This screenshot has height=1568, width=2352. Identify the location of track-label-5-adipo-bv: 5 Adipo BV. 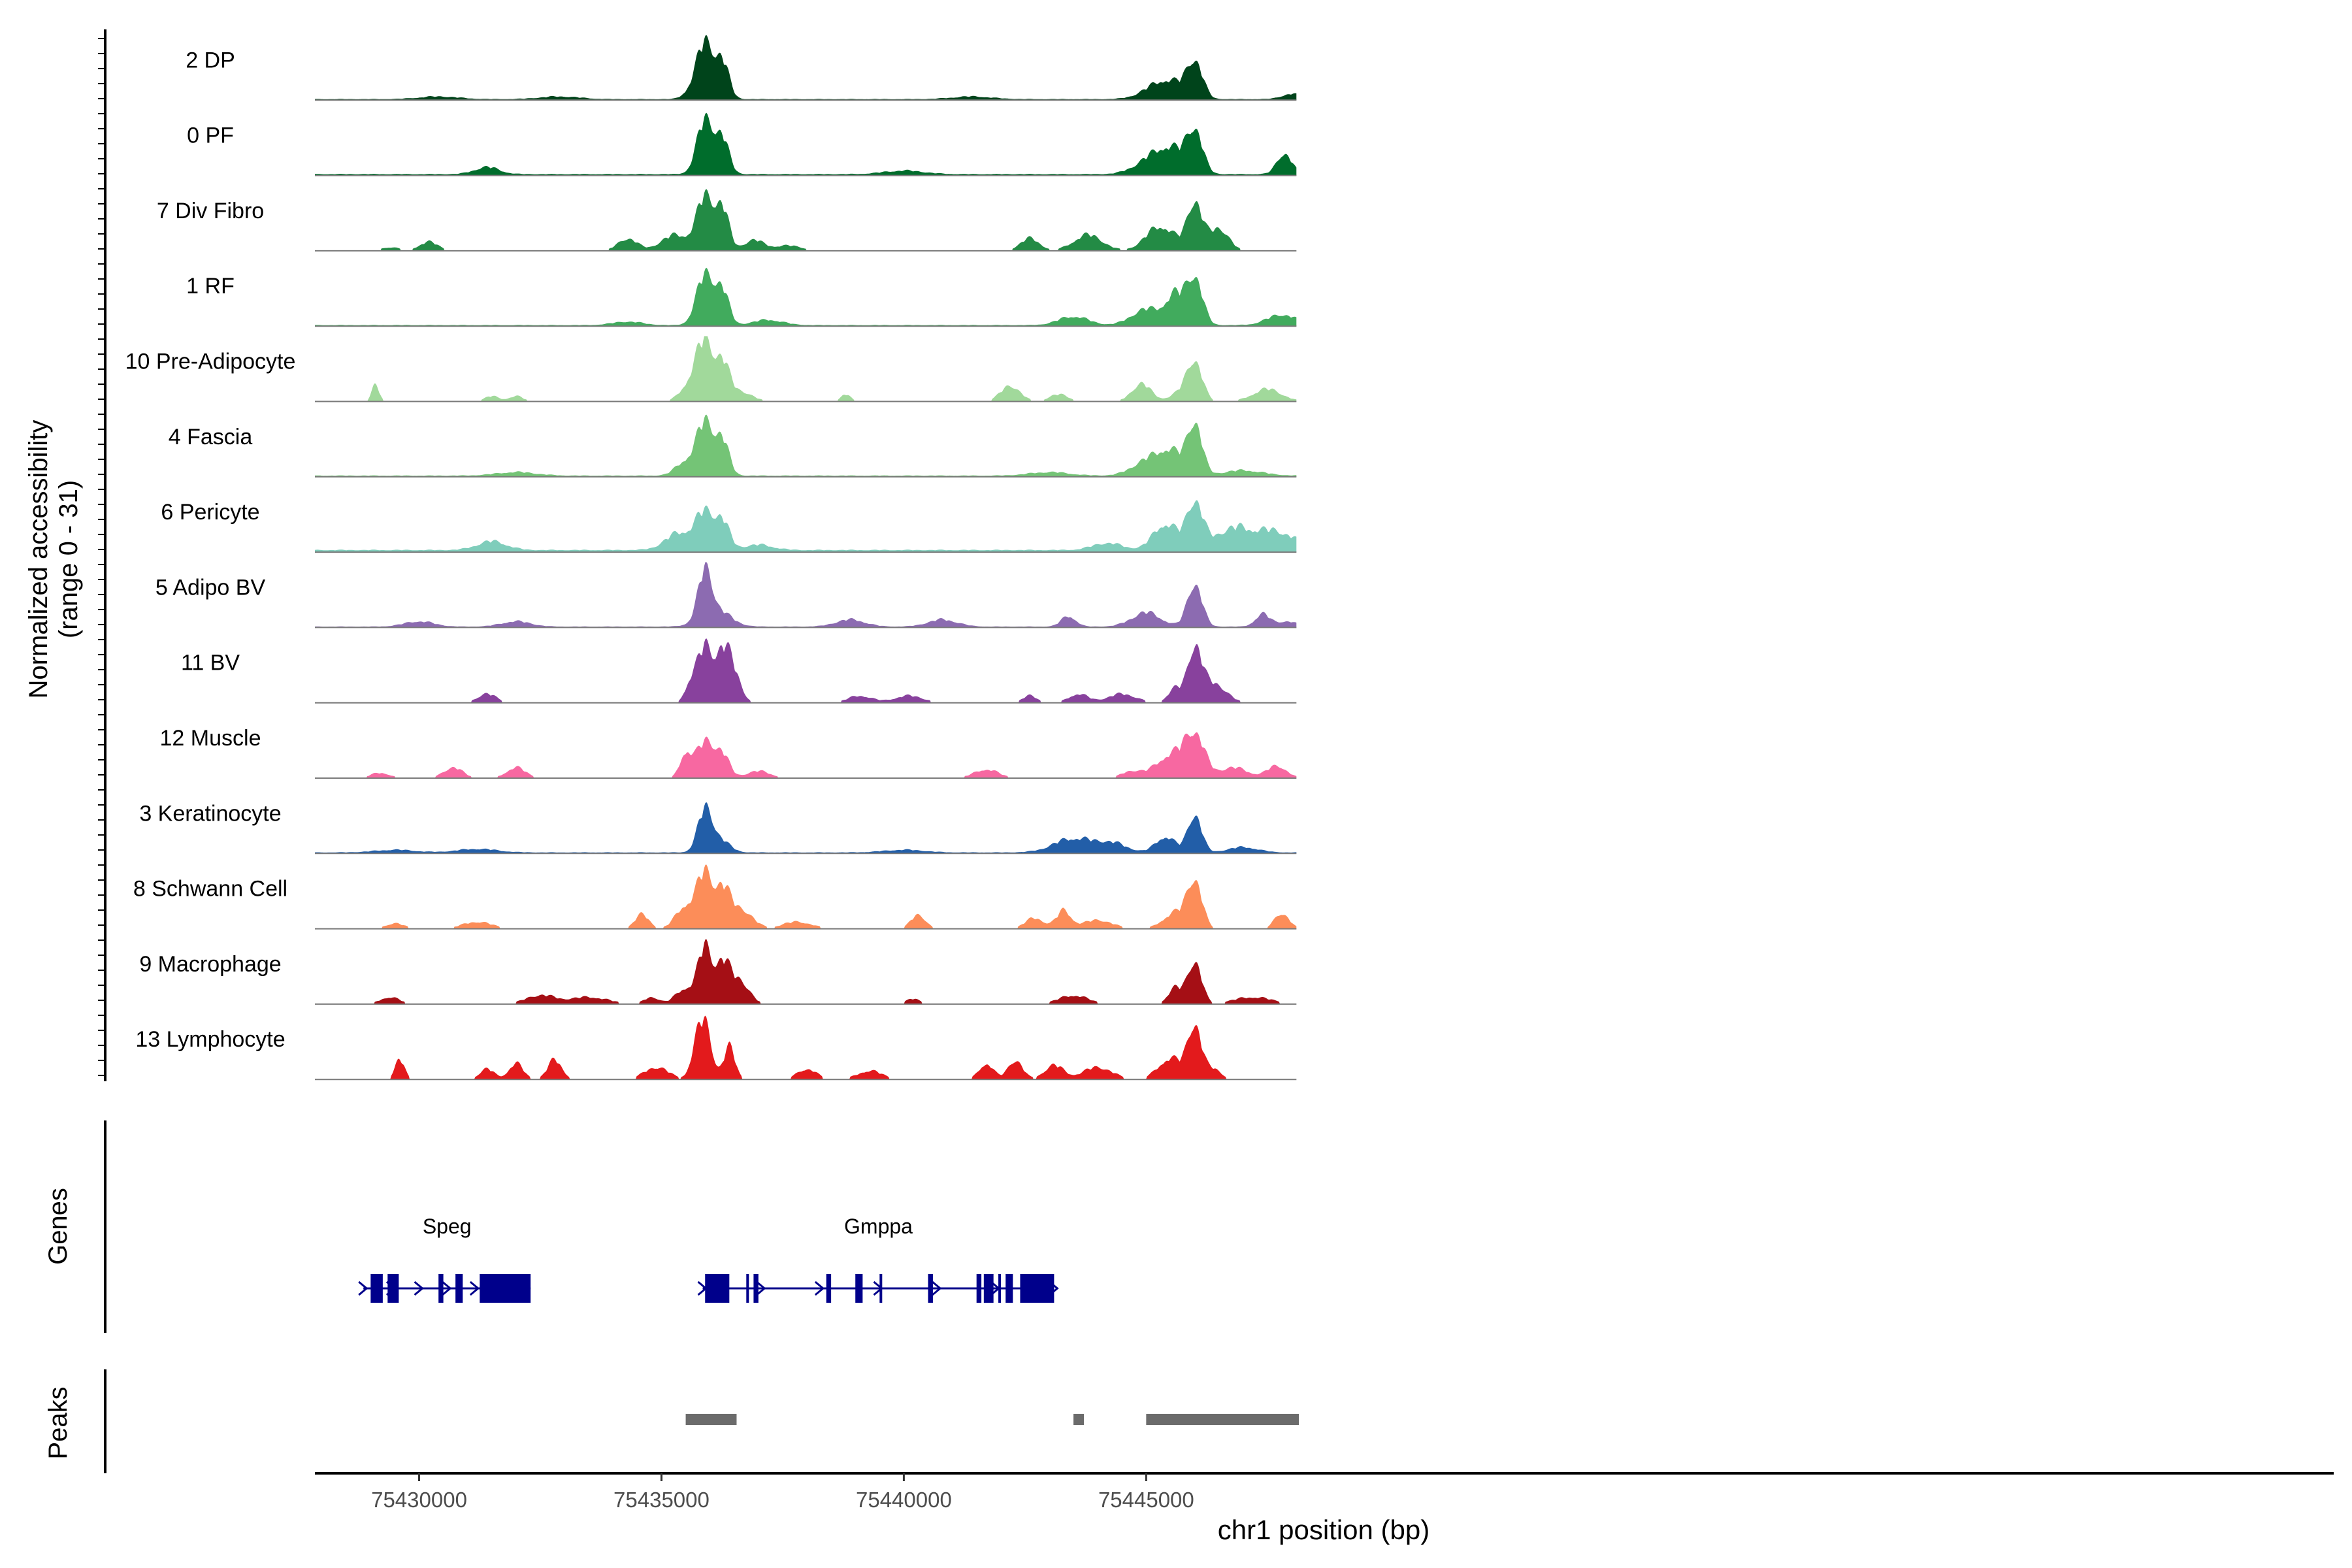
(210, 587).